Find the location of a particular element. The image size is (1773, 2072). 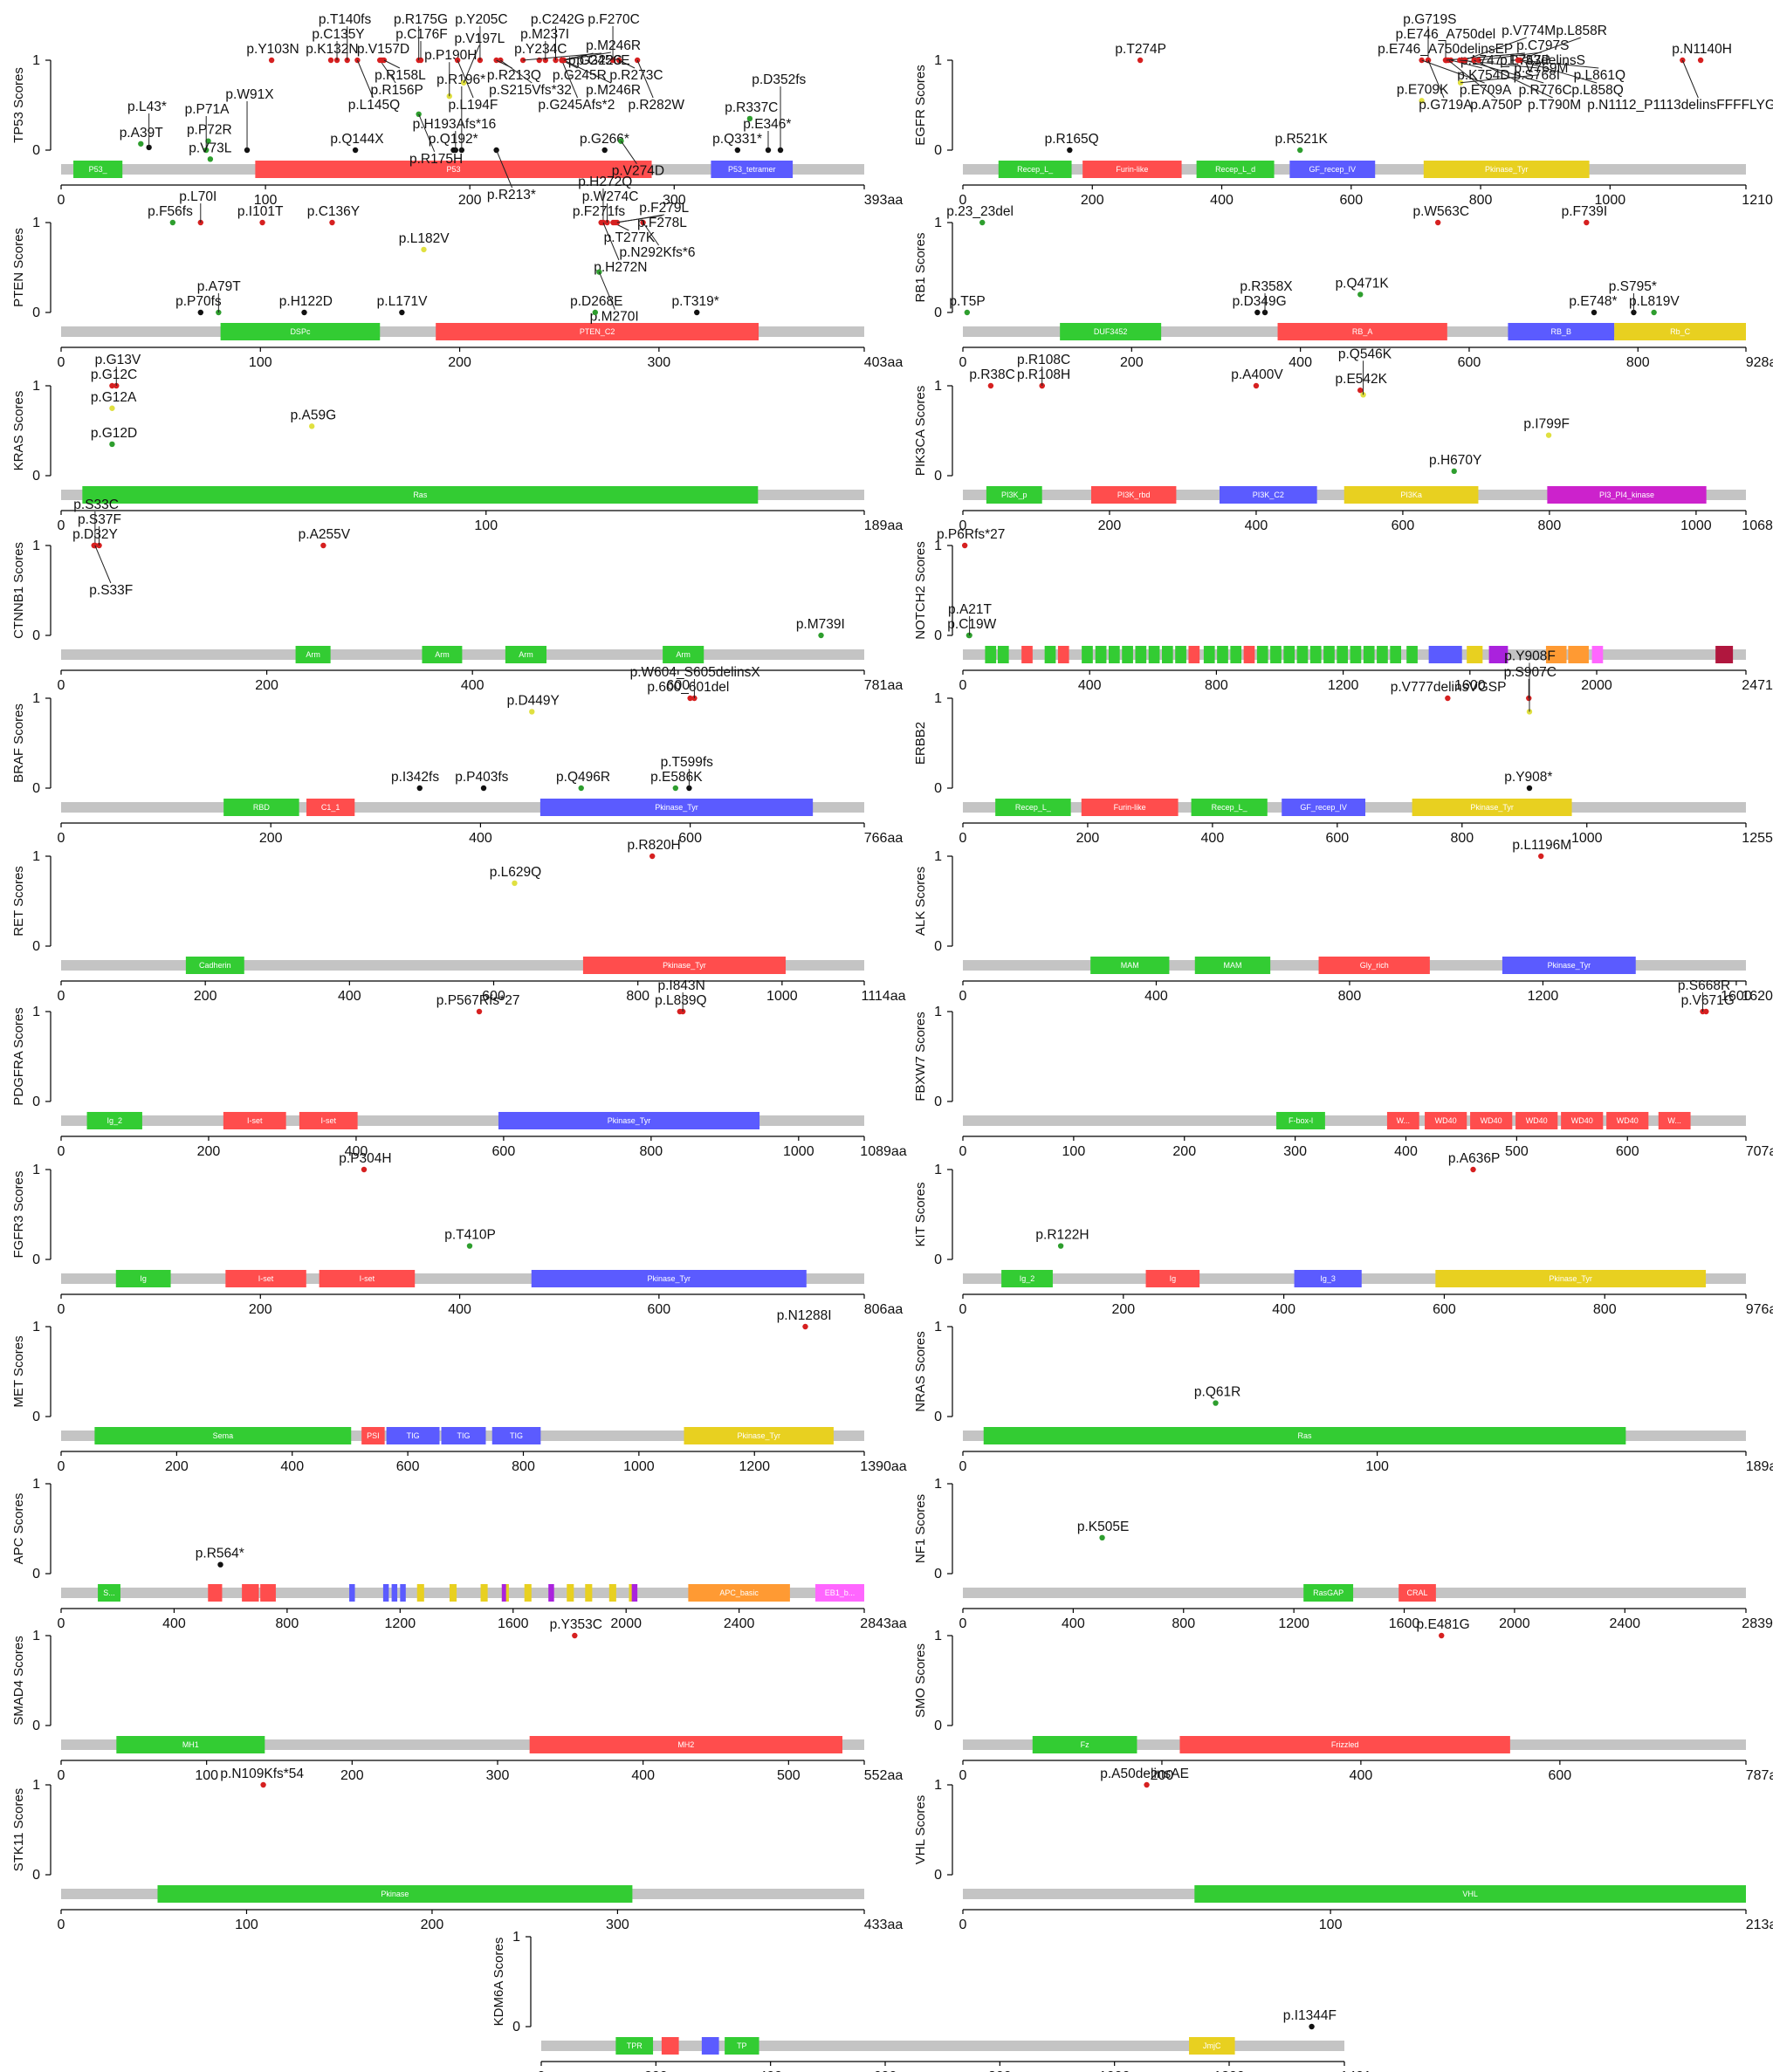

x-tick-label: 1600 is located at coordinates (1404, 1623).